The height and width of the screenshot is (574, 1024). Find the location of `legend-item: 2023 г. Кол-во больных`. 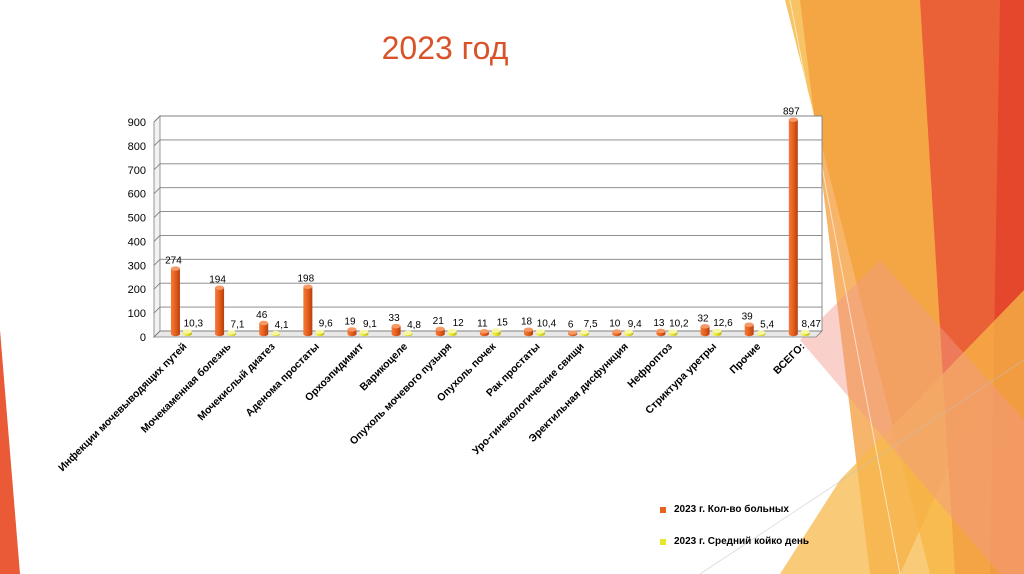

legend-item: 2023 г. Кол-во больных is located at coordinates (785, 511).